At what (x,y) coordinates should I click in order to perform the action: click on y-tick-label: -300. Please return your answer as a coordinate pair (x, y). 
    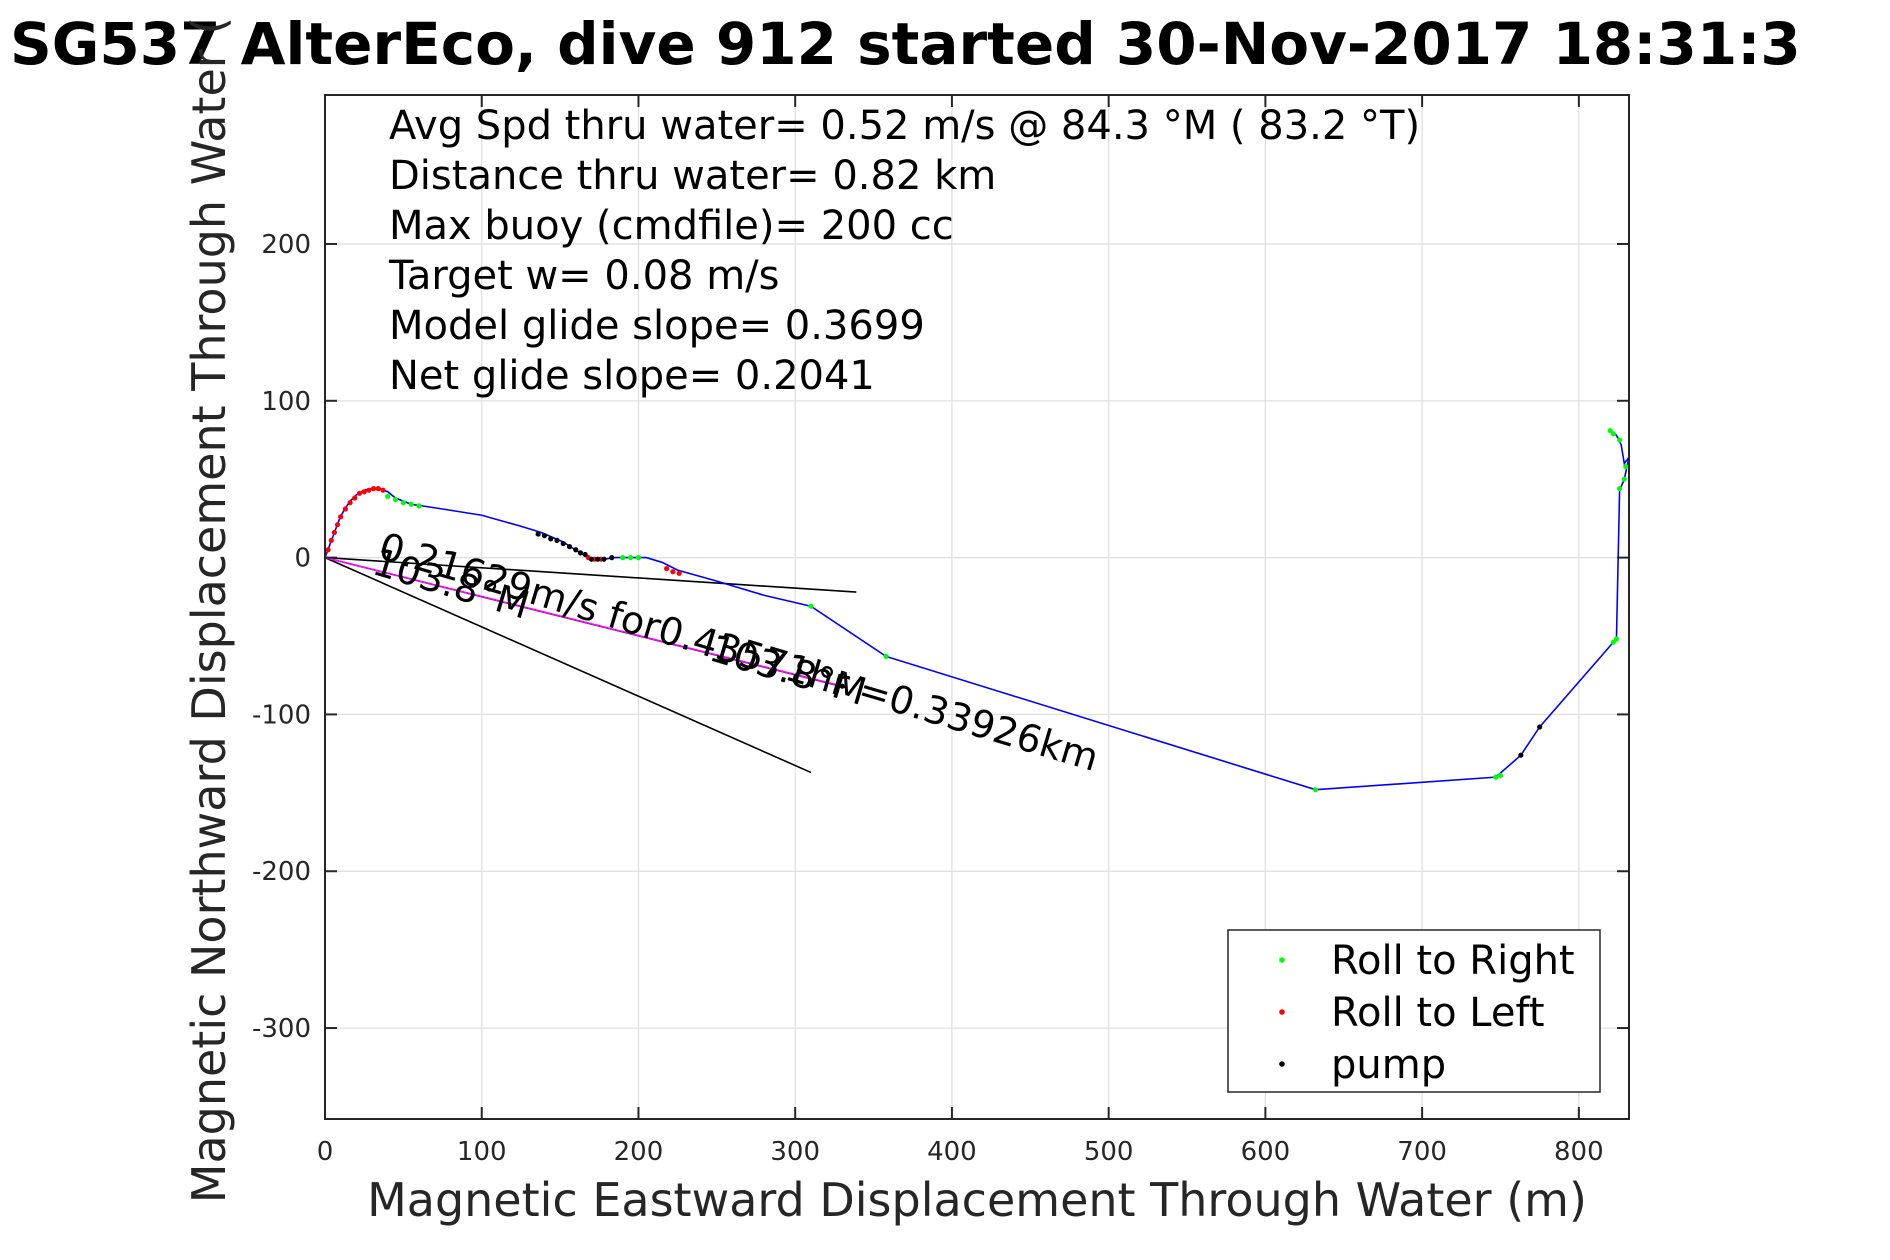
    Looking at the image, I should click on (281, 1029).